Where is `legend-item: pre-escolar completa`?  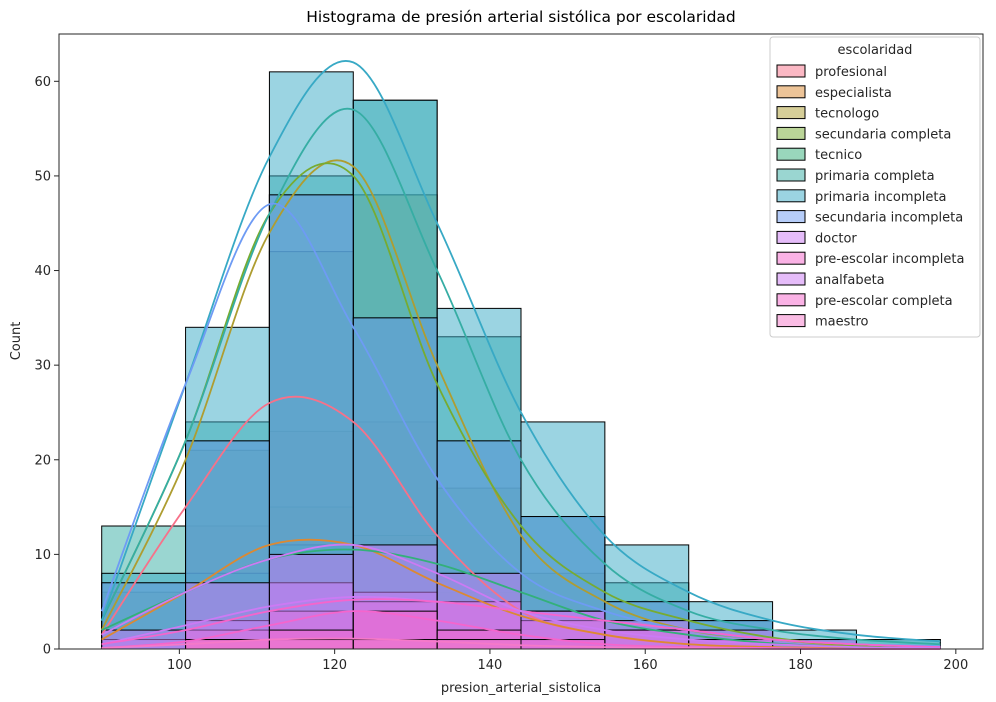 legend-item: pre-escolar completa is located at coordinates (864, 301).